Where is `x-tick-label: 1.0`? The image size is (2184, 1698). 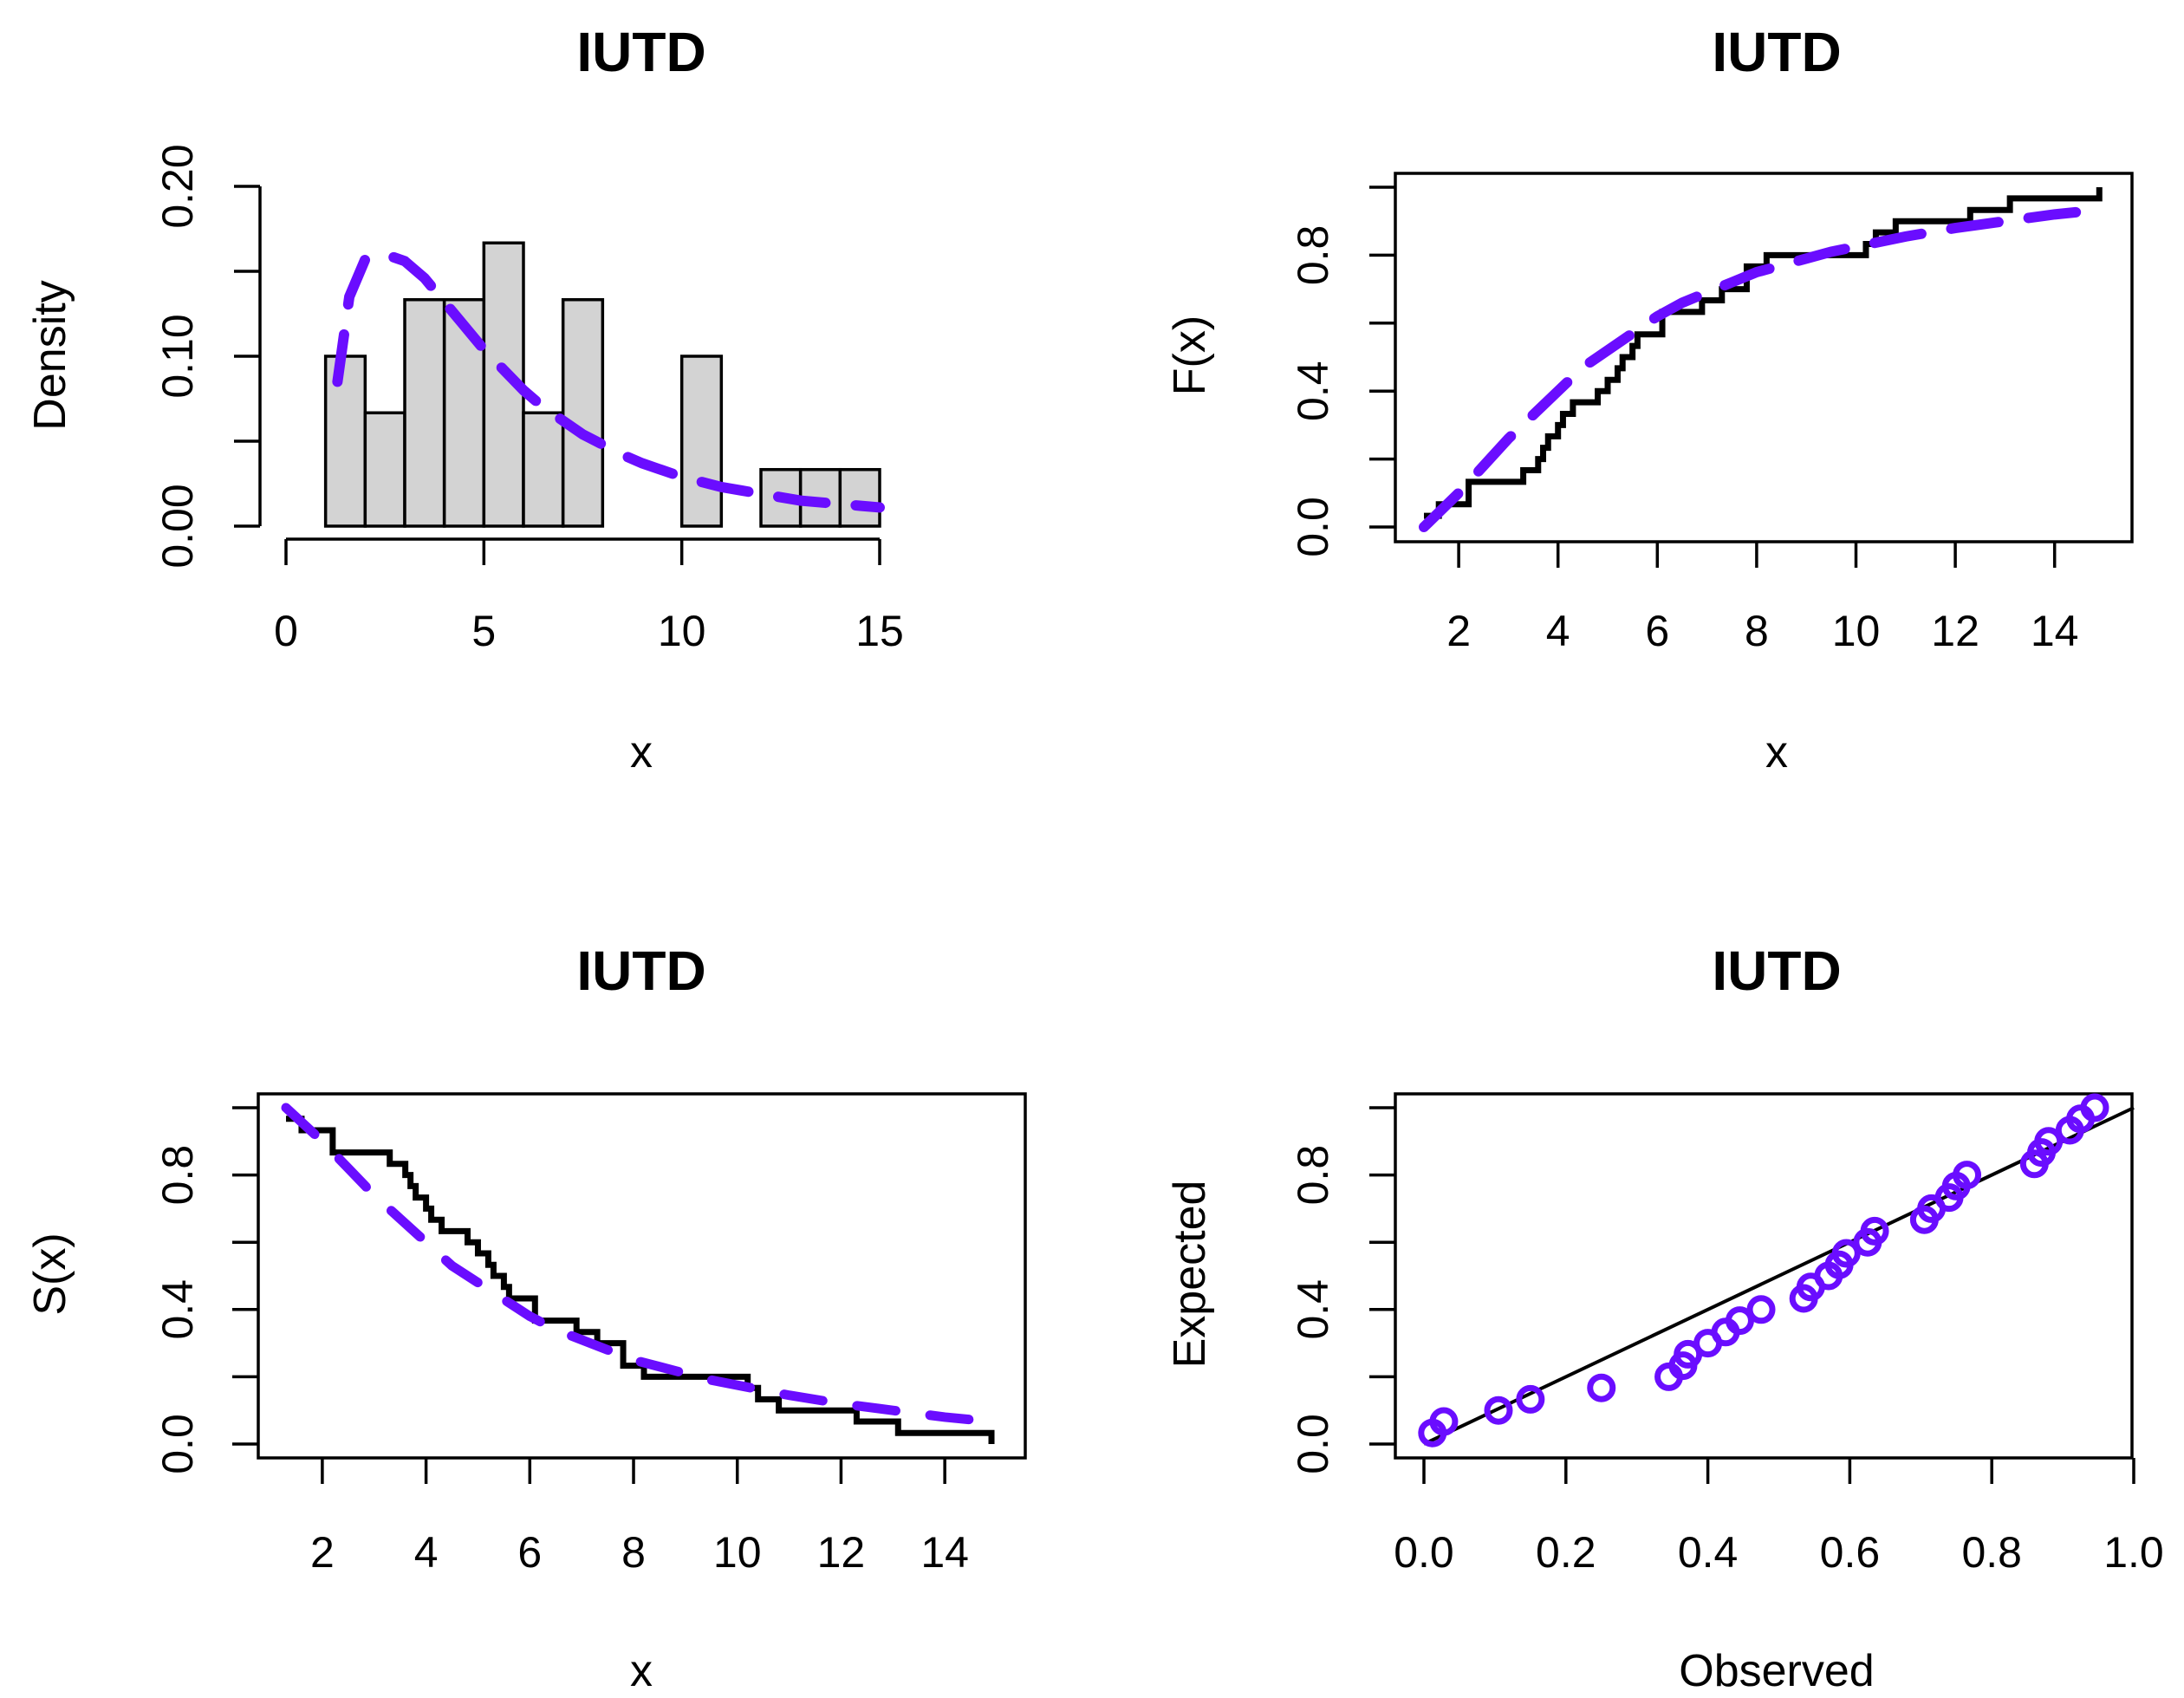
x-tick-label: 1.0 is located at coordinates (2133, 1552).